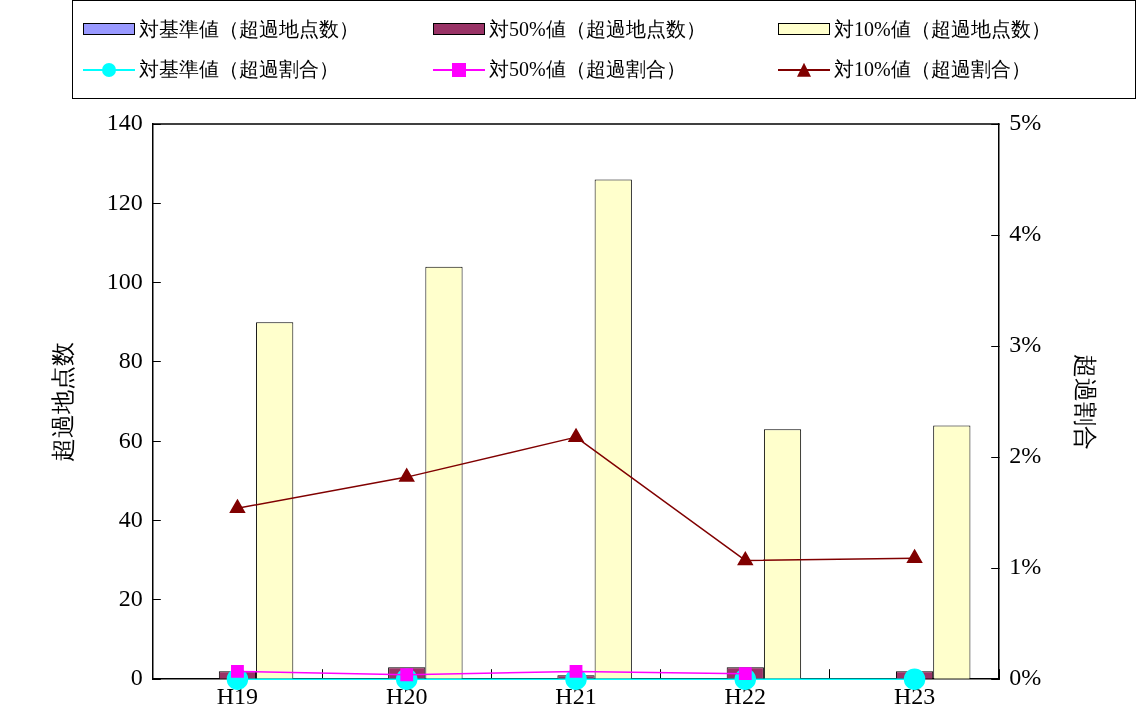  Describe the element at coordinates (124, 280) in the screenshot. I see `y-tick-label: 100` at that location.